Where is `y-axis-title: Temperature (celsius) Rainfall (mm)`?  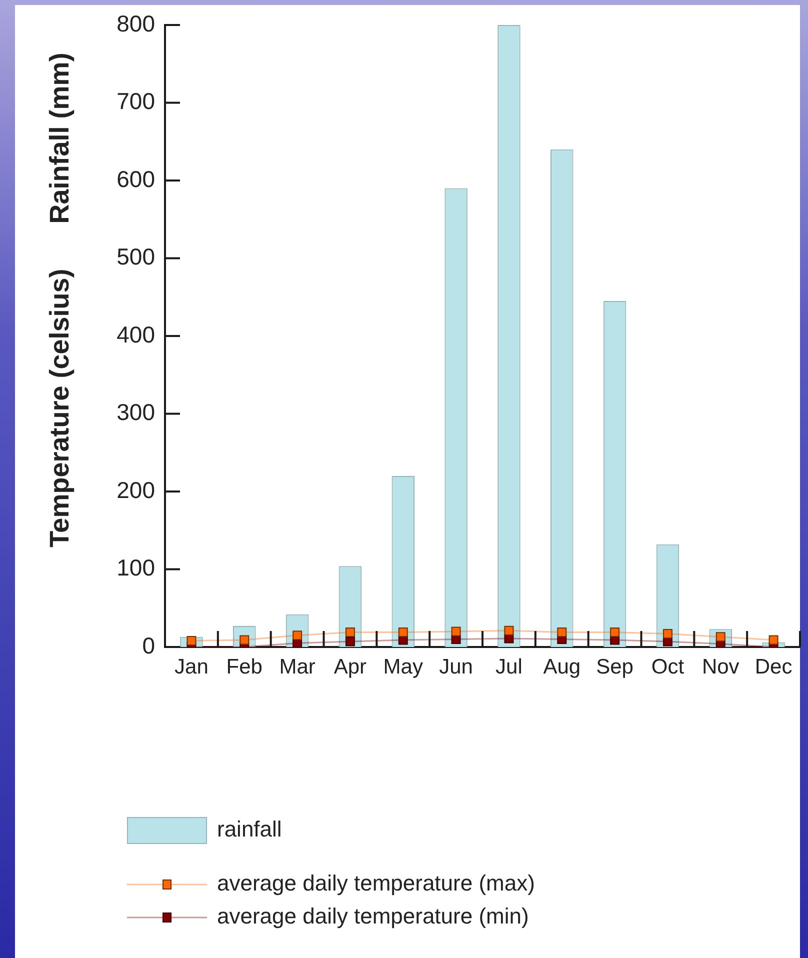 y-axis-title: Temperature (celsius) Rainfall (mm) is located at coordinates (59, 300).